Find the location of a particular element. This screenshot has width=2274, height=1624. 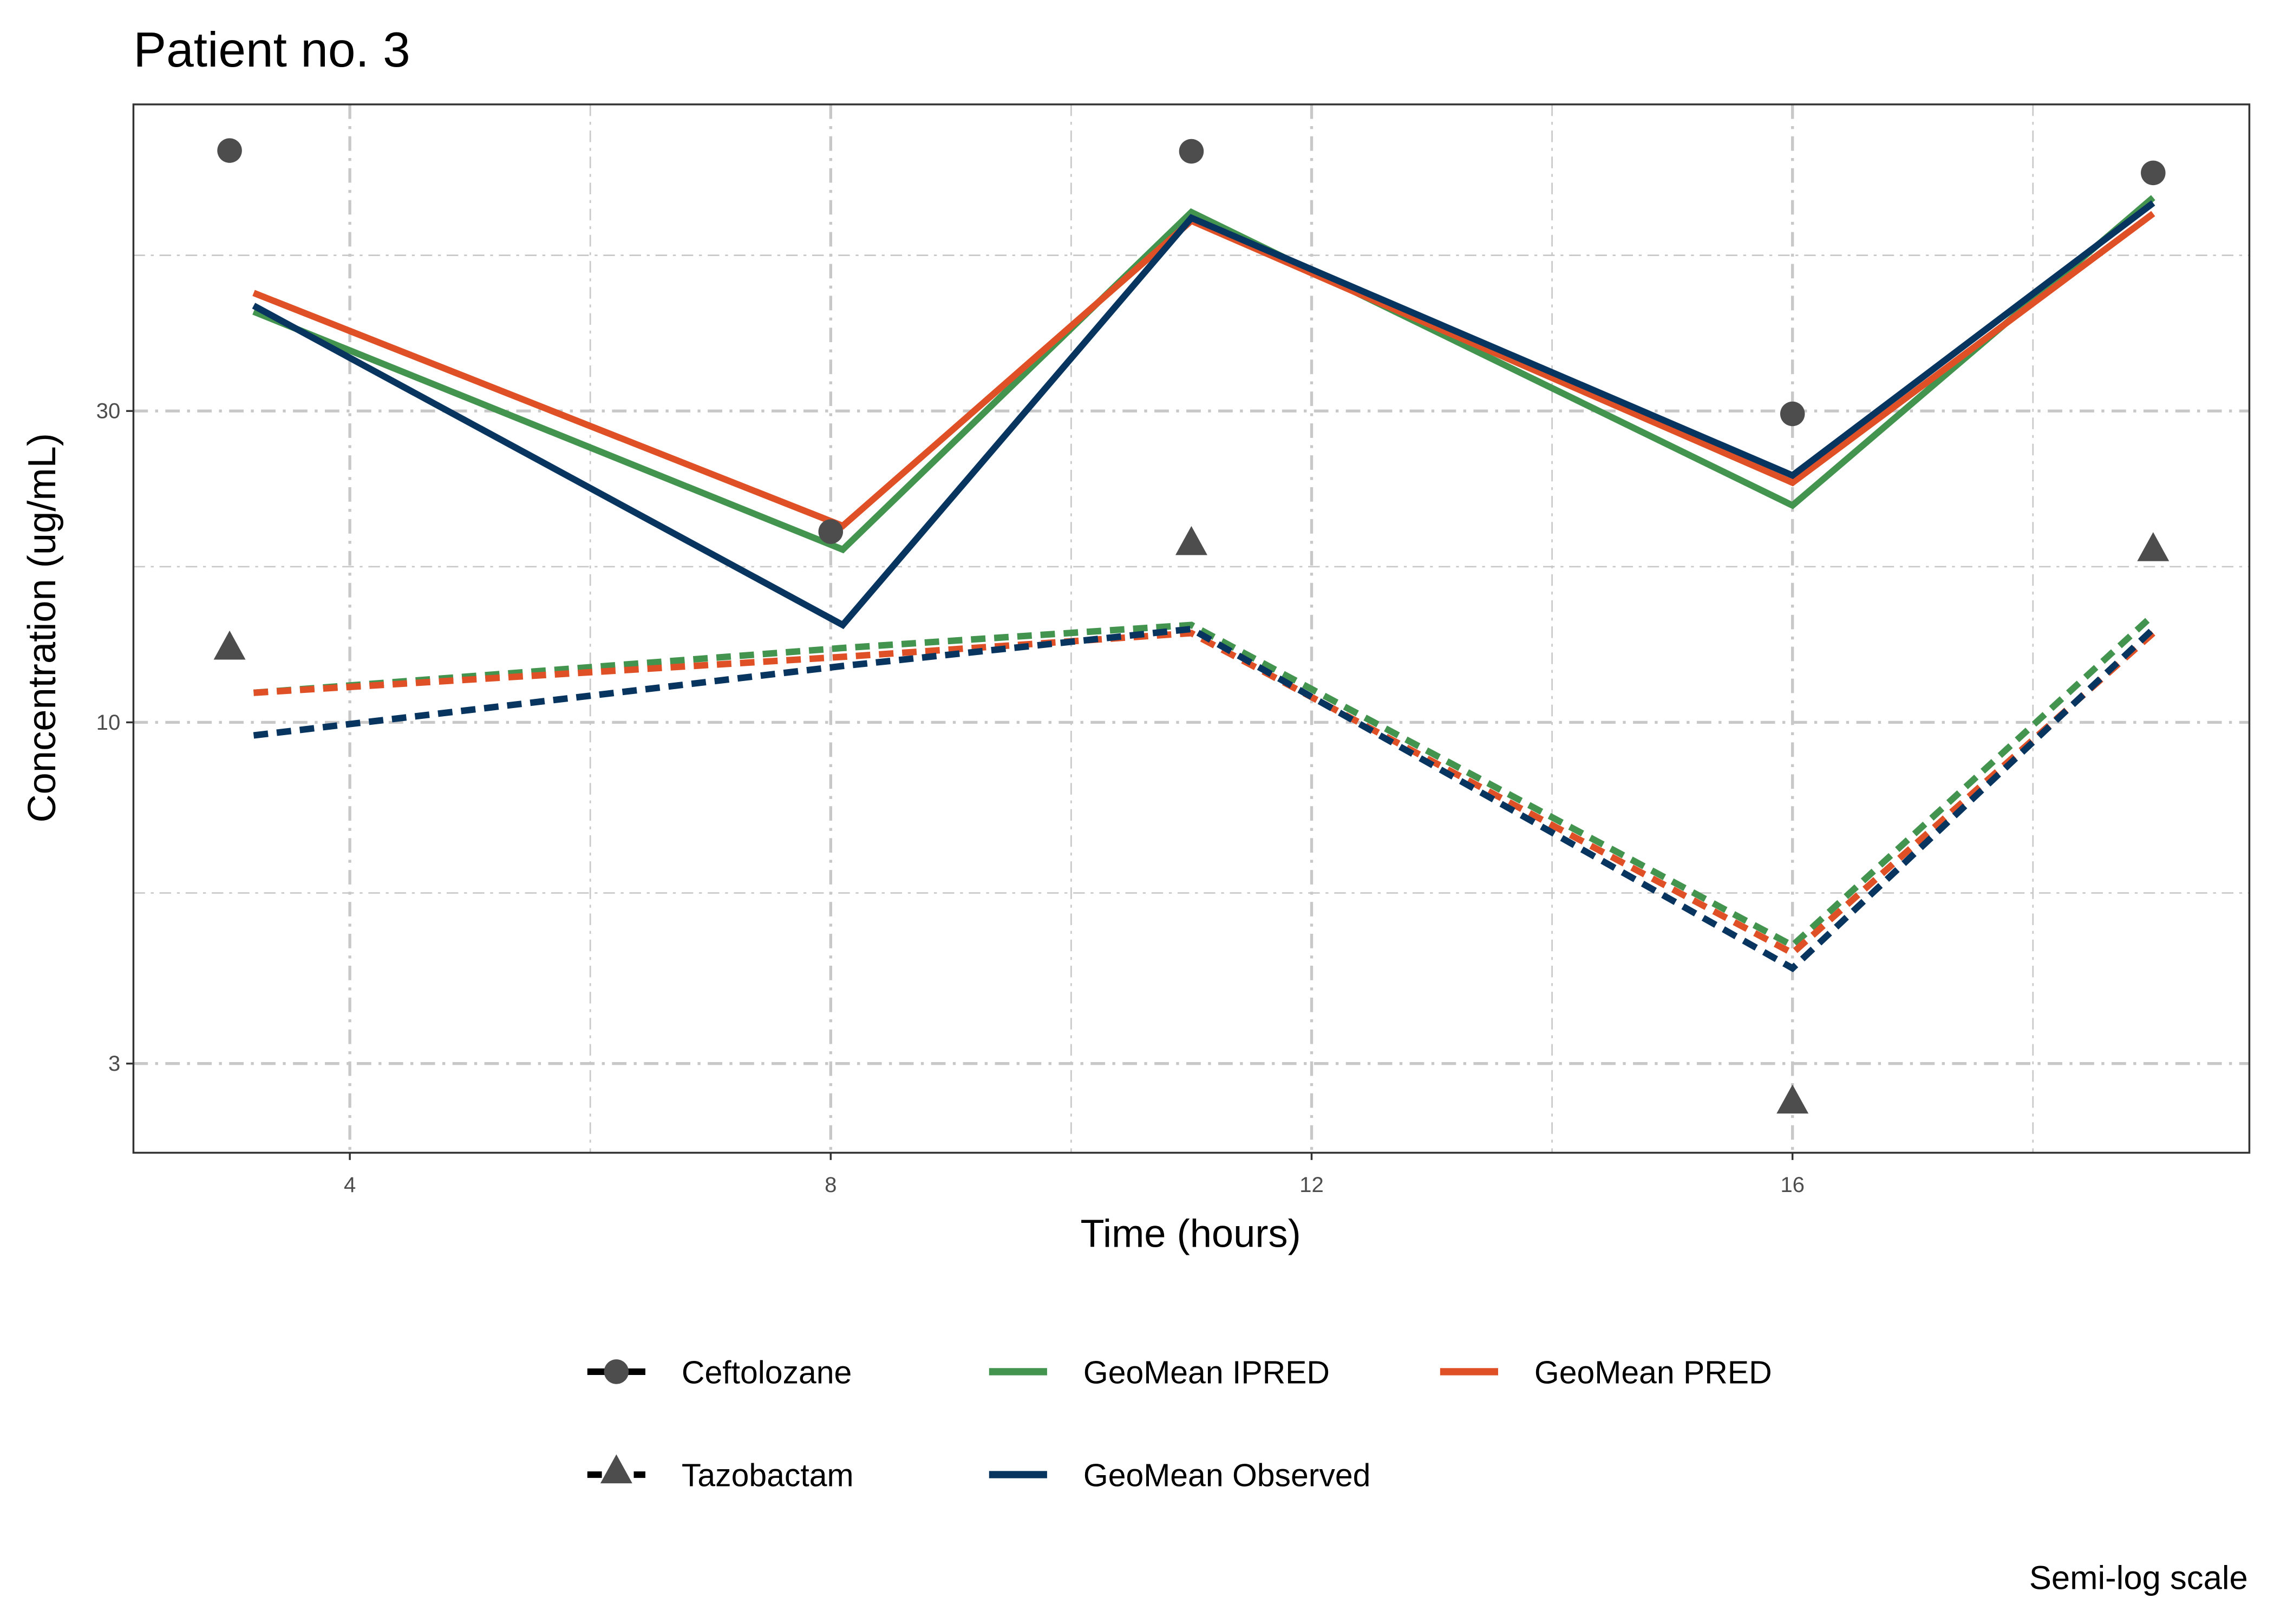

legend-label-ceftolozane: Ceftolozane is located at coordinates (767, 1372).